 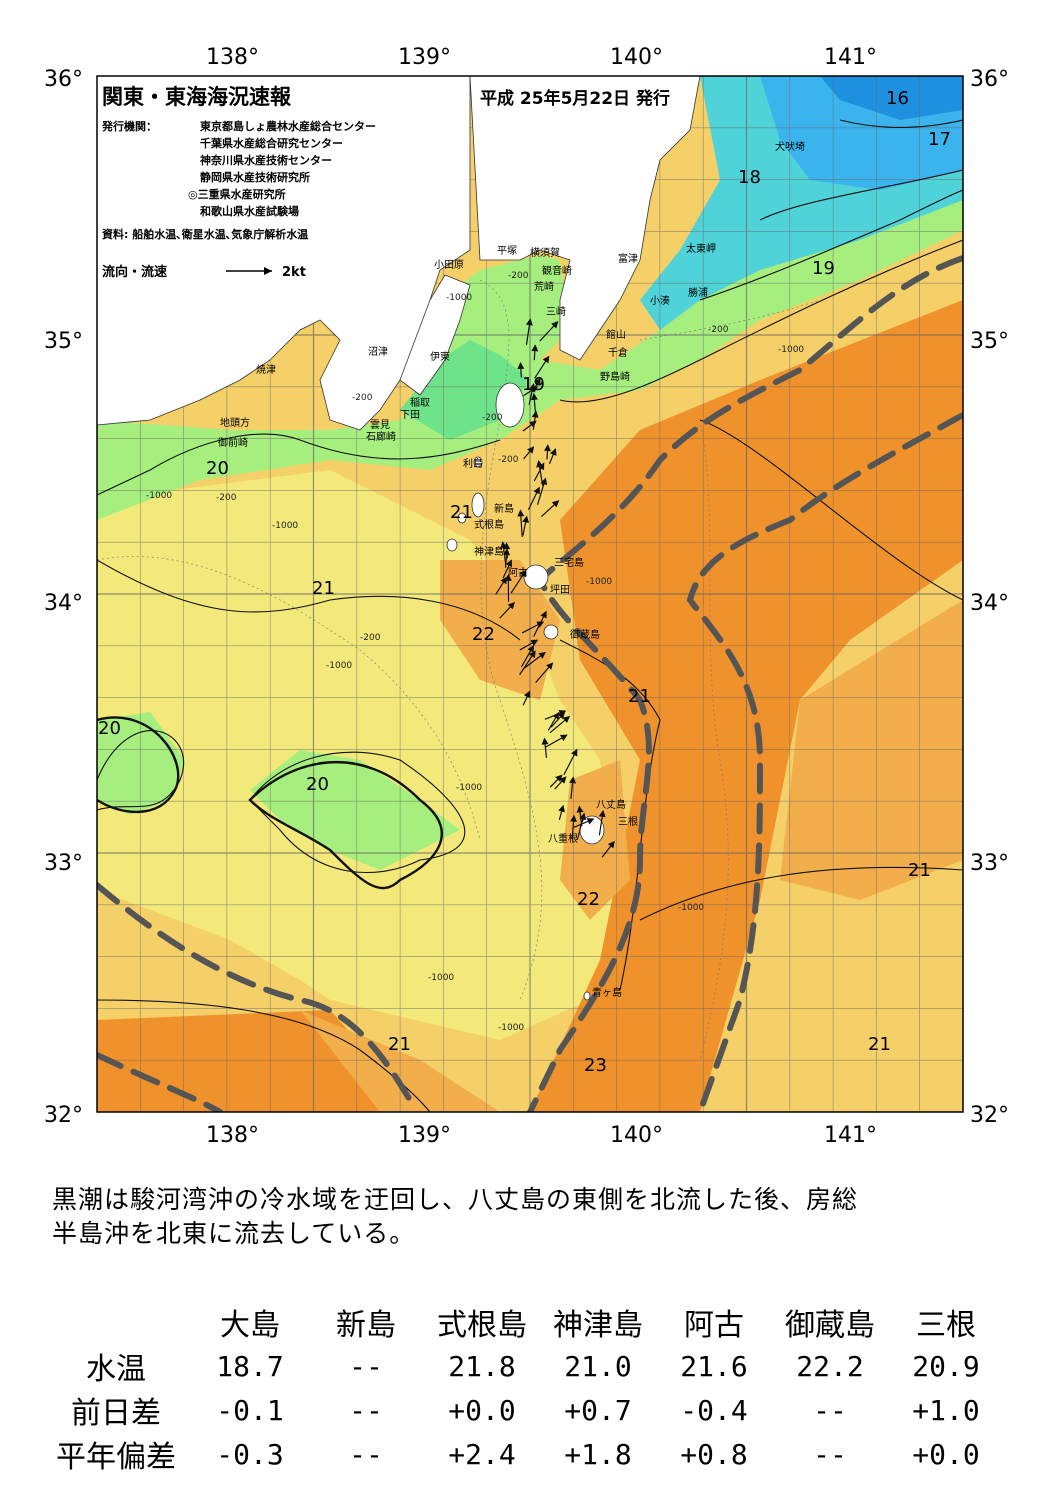 I want to click on place-futtsu: 富津, so click(x=628, y=258).